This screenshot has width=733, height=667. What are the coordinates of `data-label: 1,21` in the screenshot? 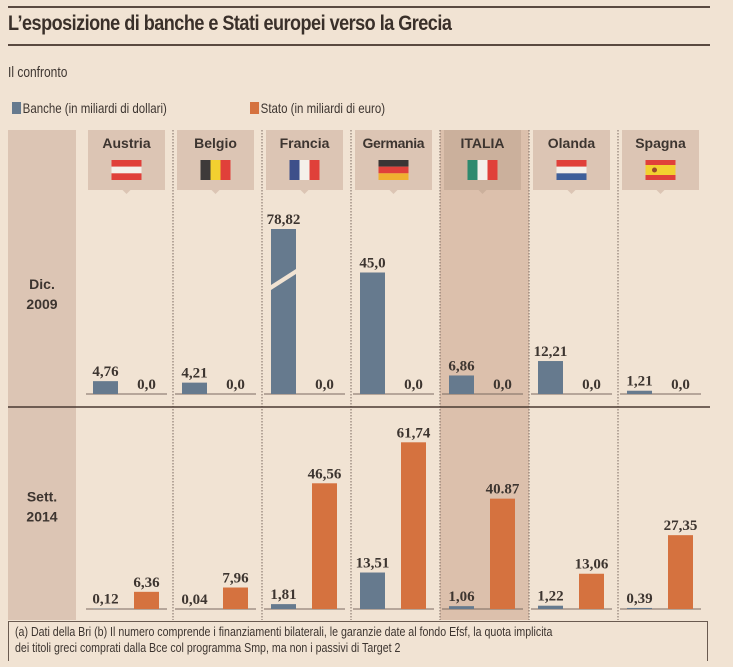 It's located at (639, 382).